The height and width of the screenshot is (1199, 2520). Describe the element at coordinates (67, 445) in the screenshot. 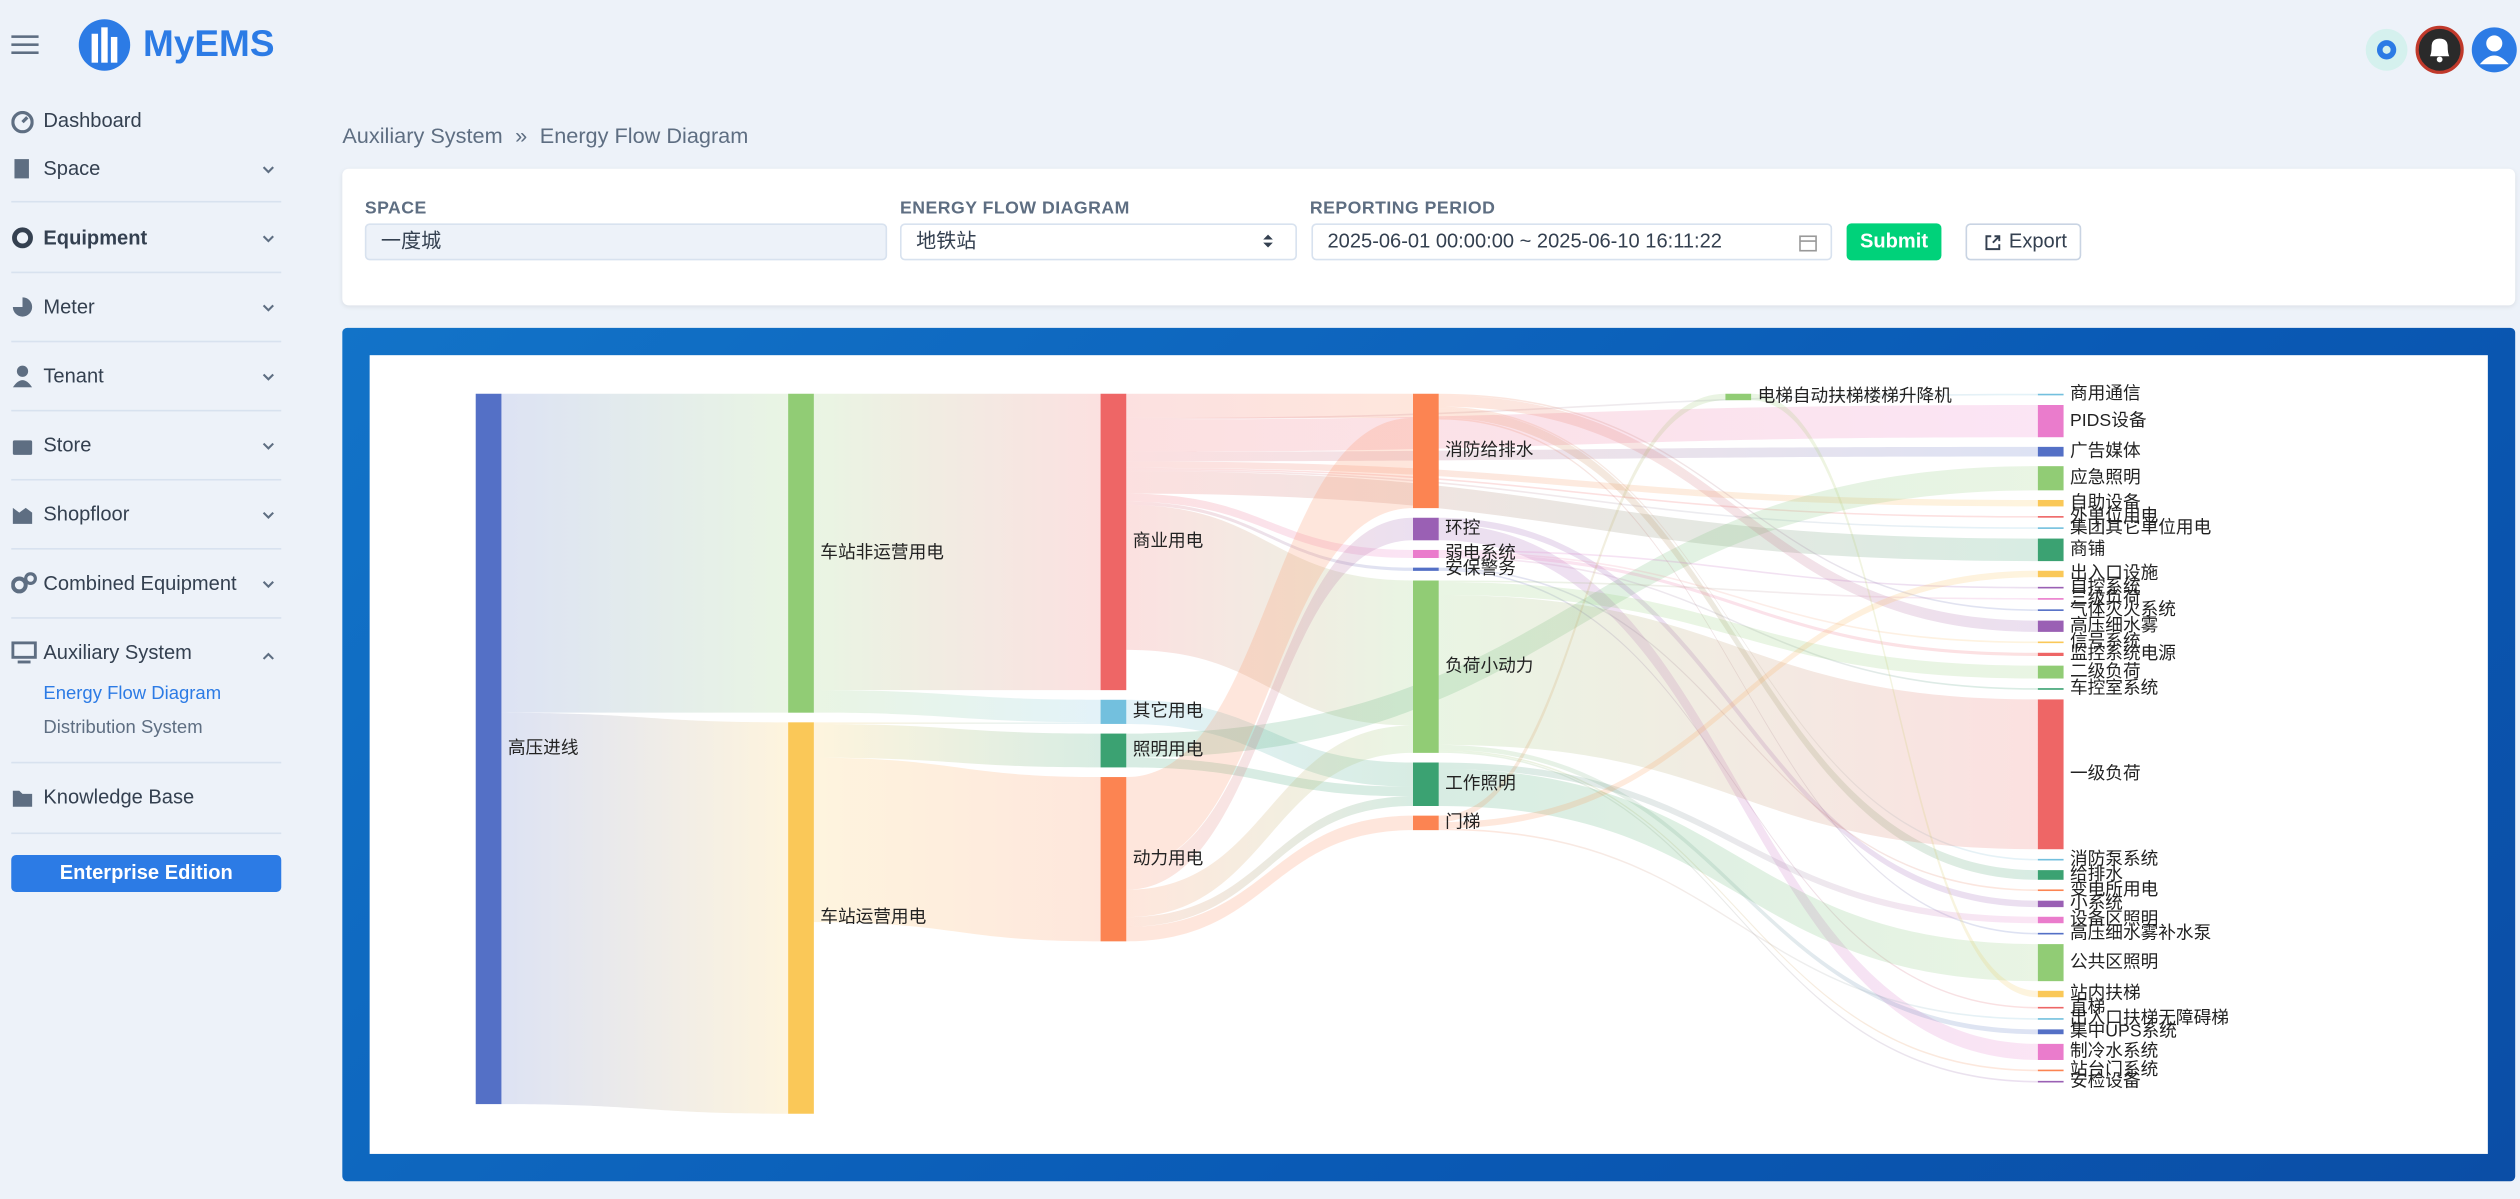

I see `nav-item: Store` at that location.